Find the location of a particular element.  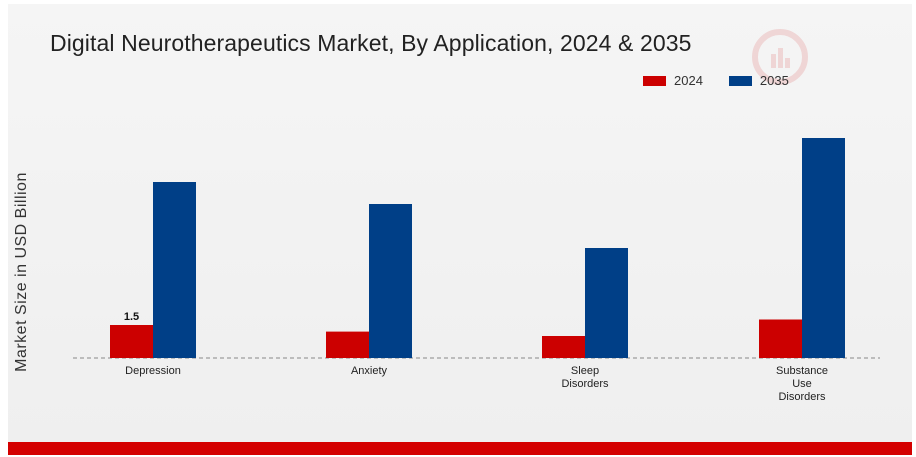

legend-label-2024: 2024 is located at coordinates (688, 80).